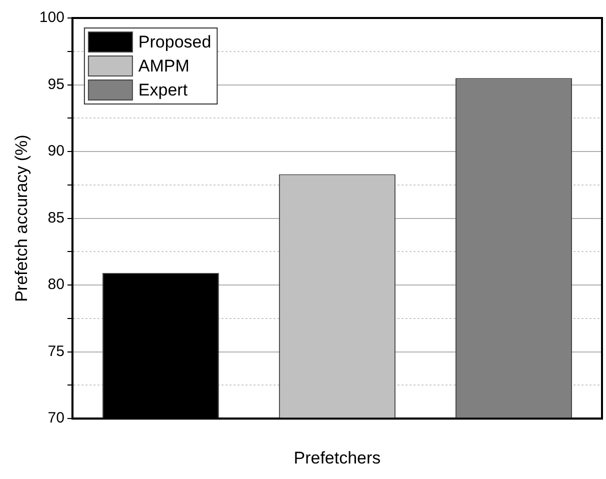  What do you see at coordinates (163, 90) in the screenshot?
I see `legend-label: Expert` at bounding box center [163, 90].